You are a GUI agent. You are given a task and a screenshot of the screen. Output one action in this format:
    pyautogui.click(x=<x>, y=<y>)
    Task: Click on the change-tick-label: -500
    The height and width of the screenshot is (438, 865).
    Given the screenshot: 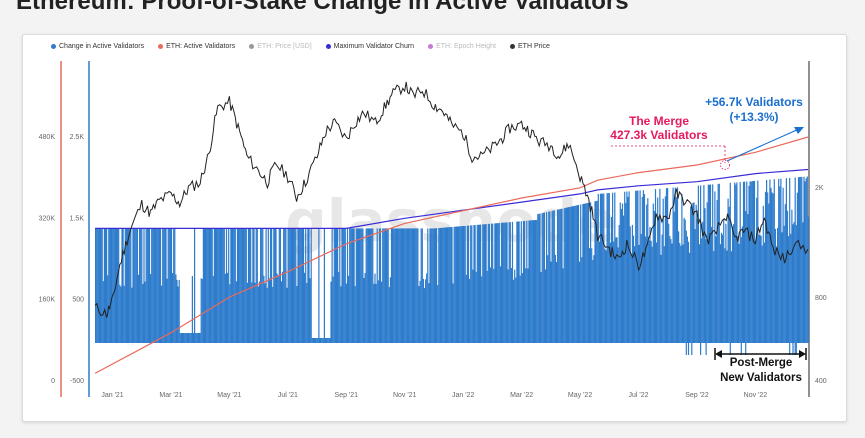 What is the action you would take?
    pyautogui.click(x=77, y=381)
    